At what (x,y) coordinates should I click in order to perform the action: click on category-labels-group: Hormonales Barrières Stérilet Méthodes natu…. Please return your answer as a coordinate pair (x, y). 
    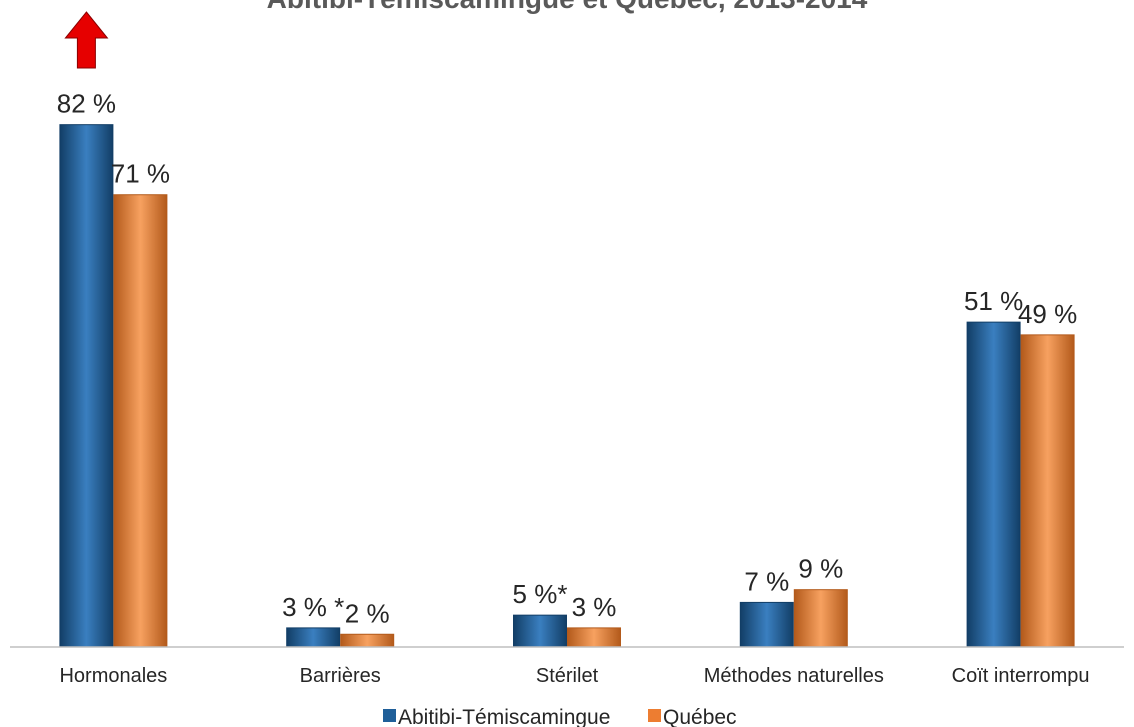
    Looking at the image, I should click on (574, 676).